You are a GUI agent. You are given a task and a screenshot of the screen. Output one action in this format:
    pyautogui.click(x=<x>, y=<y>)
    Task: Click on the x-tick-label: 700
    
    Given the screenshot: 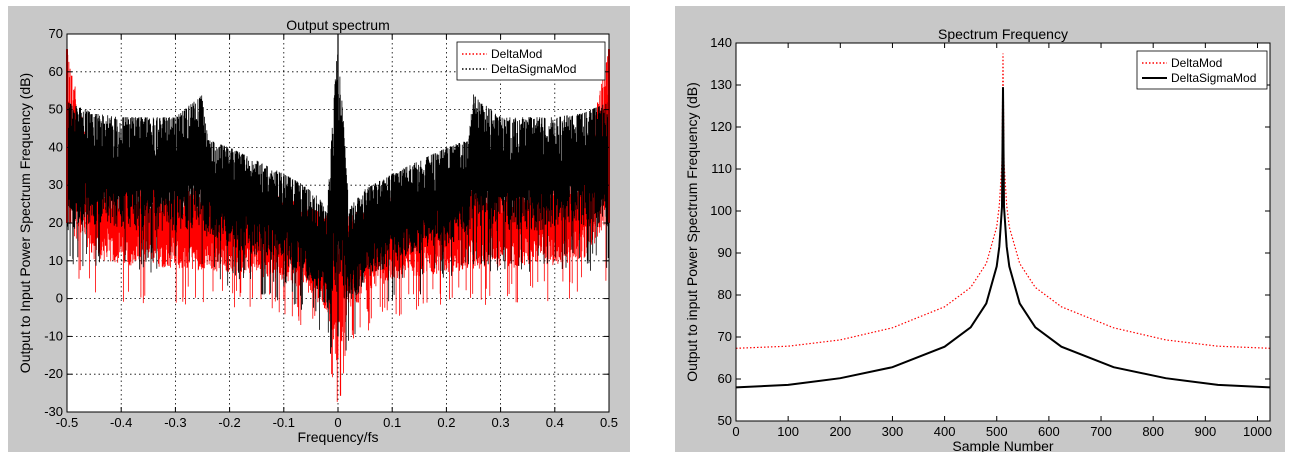 What is the action you would take?
    pyautogui.click(x=1101, y=431)
    